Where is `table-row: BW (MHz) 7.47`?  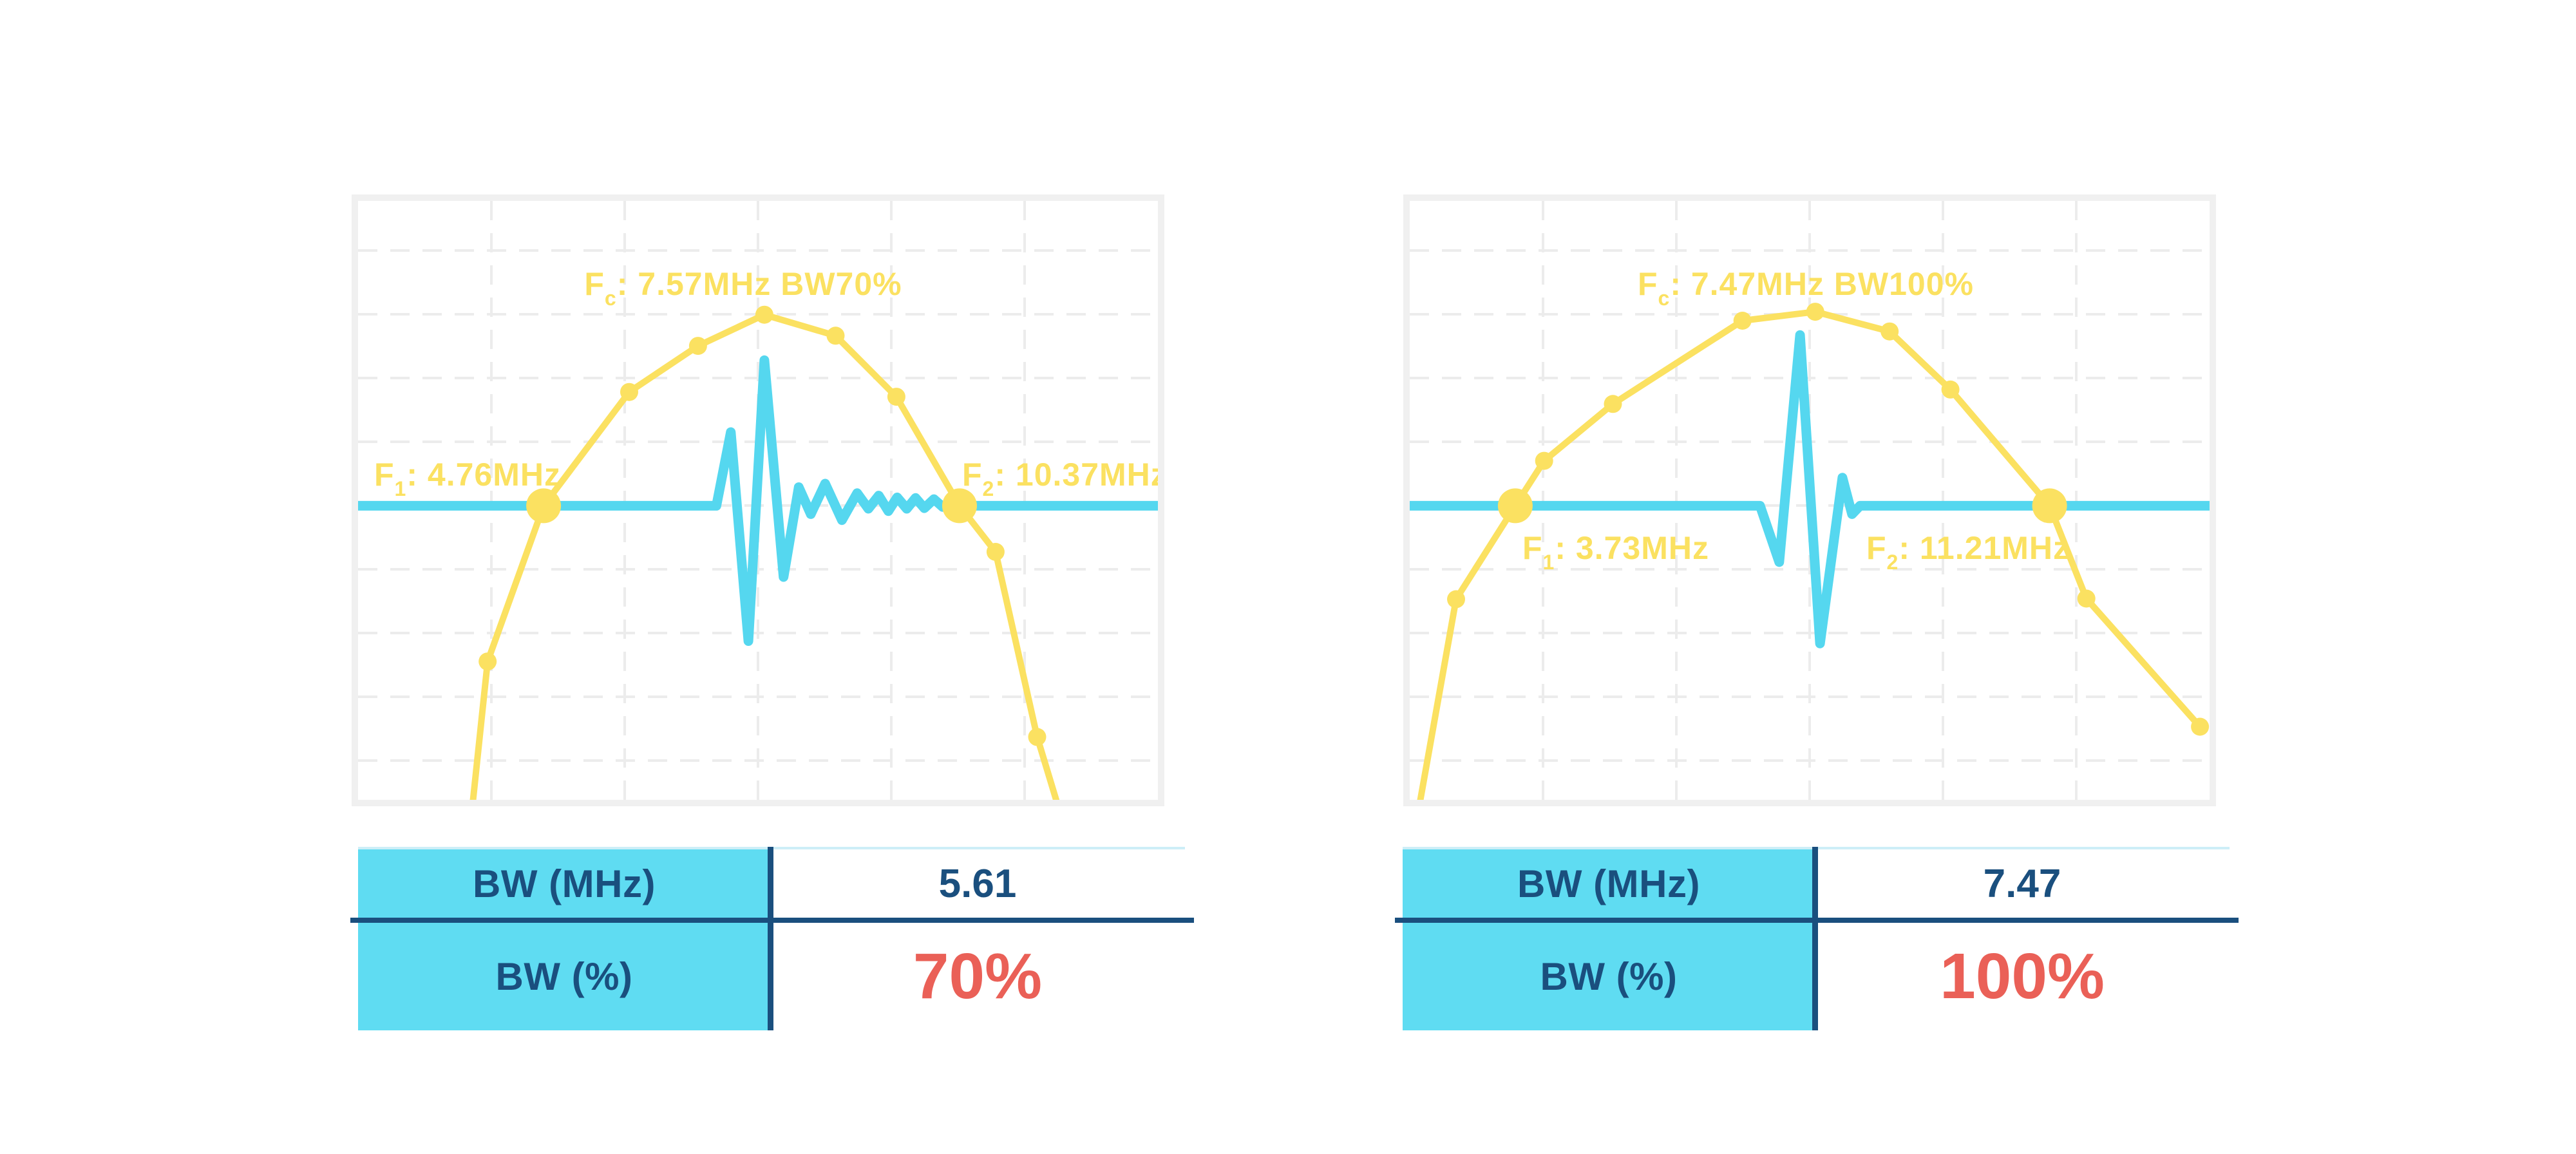 table-row: BW (MHz) 7.47 is located at coordinates (1816, 884).